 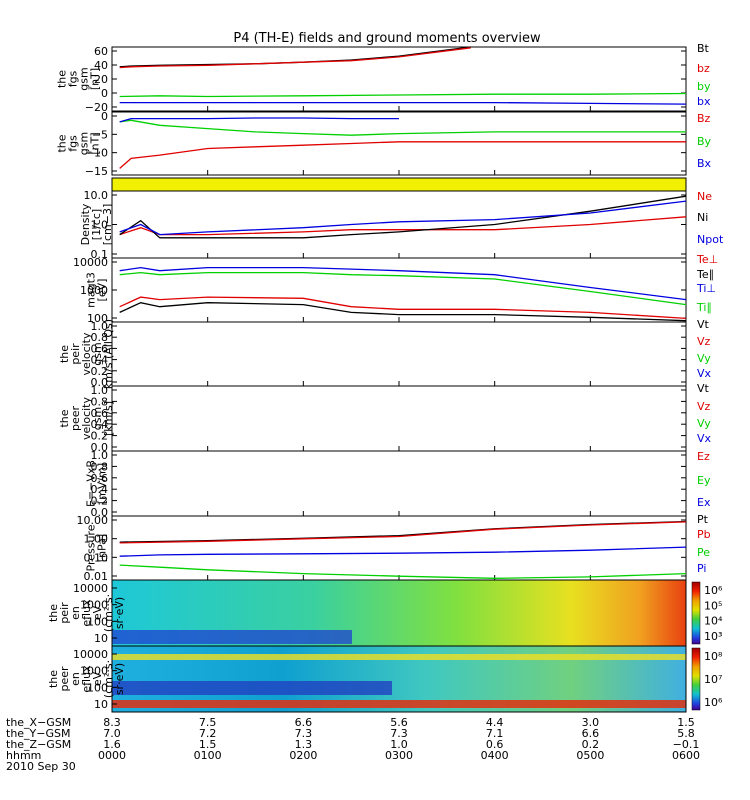 I want to click on flag-strip, so click(x=399, y=184).